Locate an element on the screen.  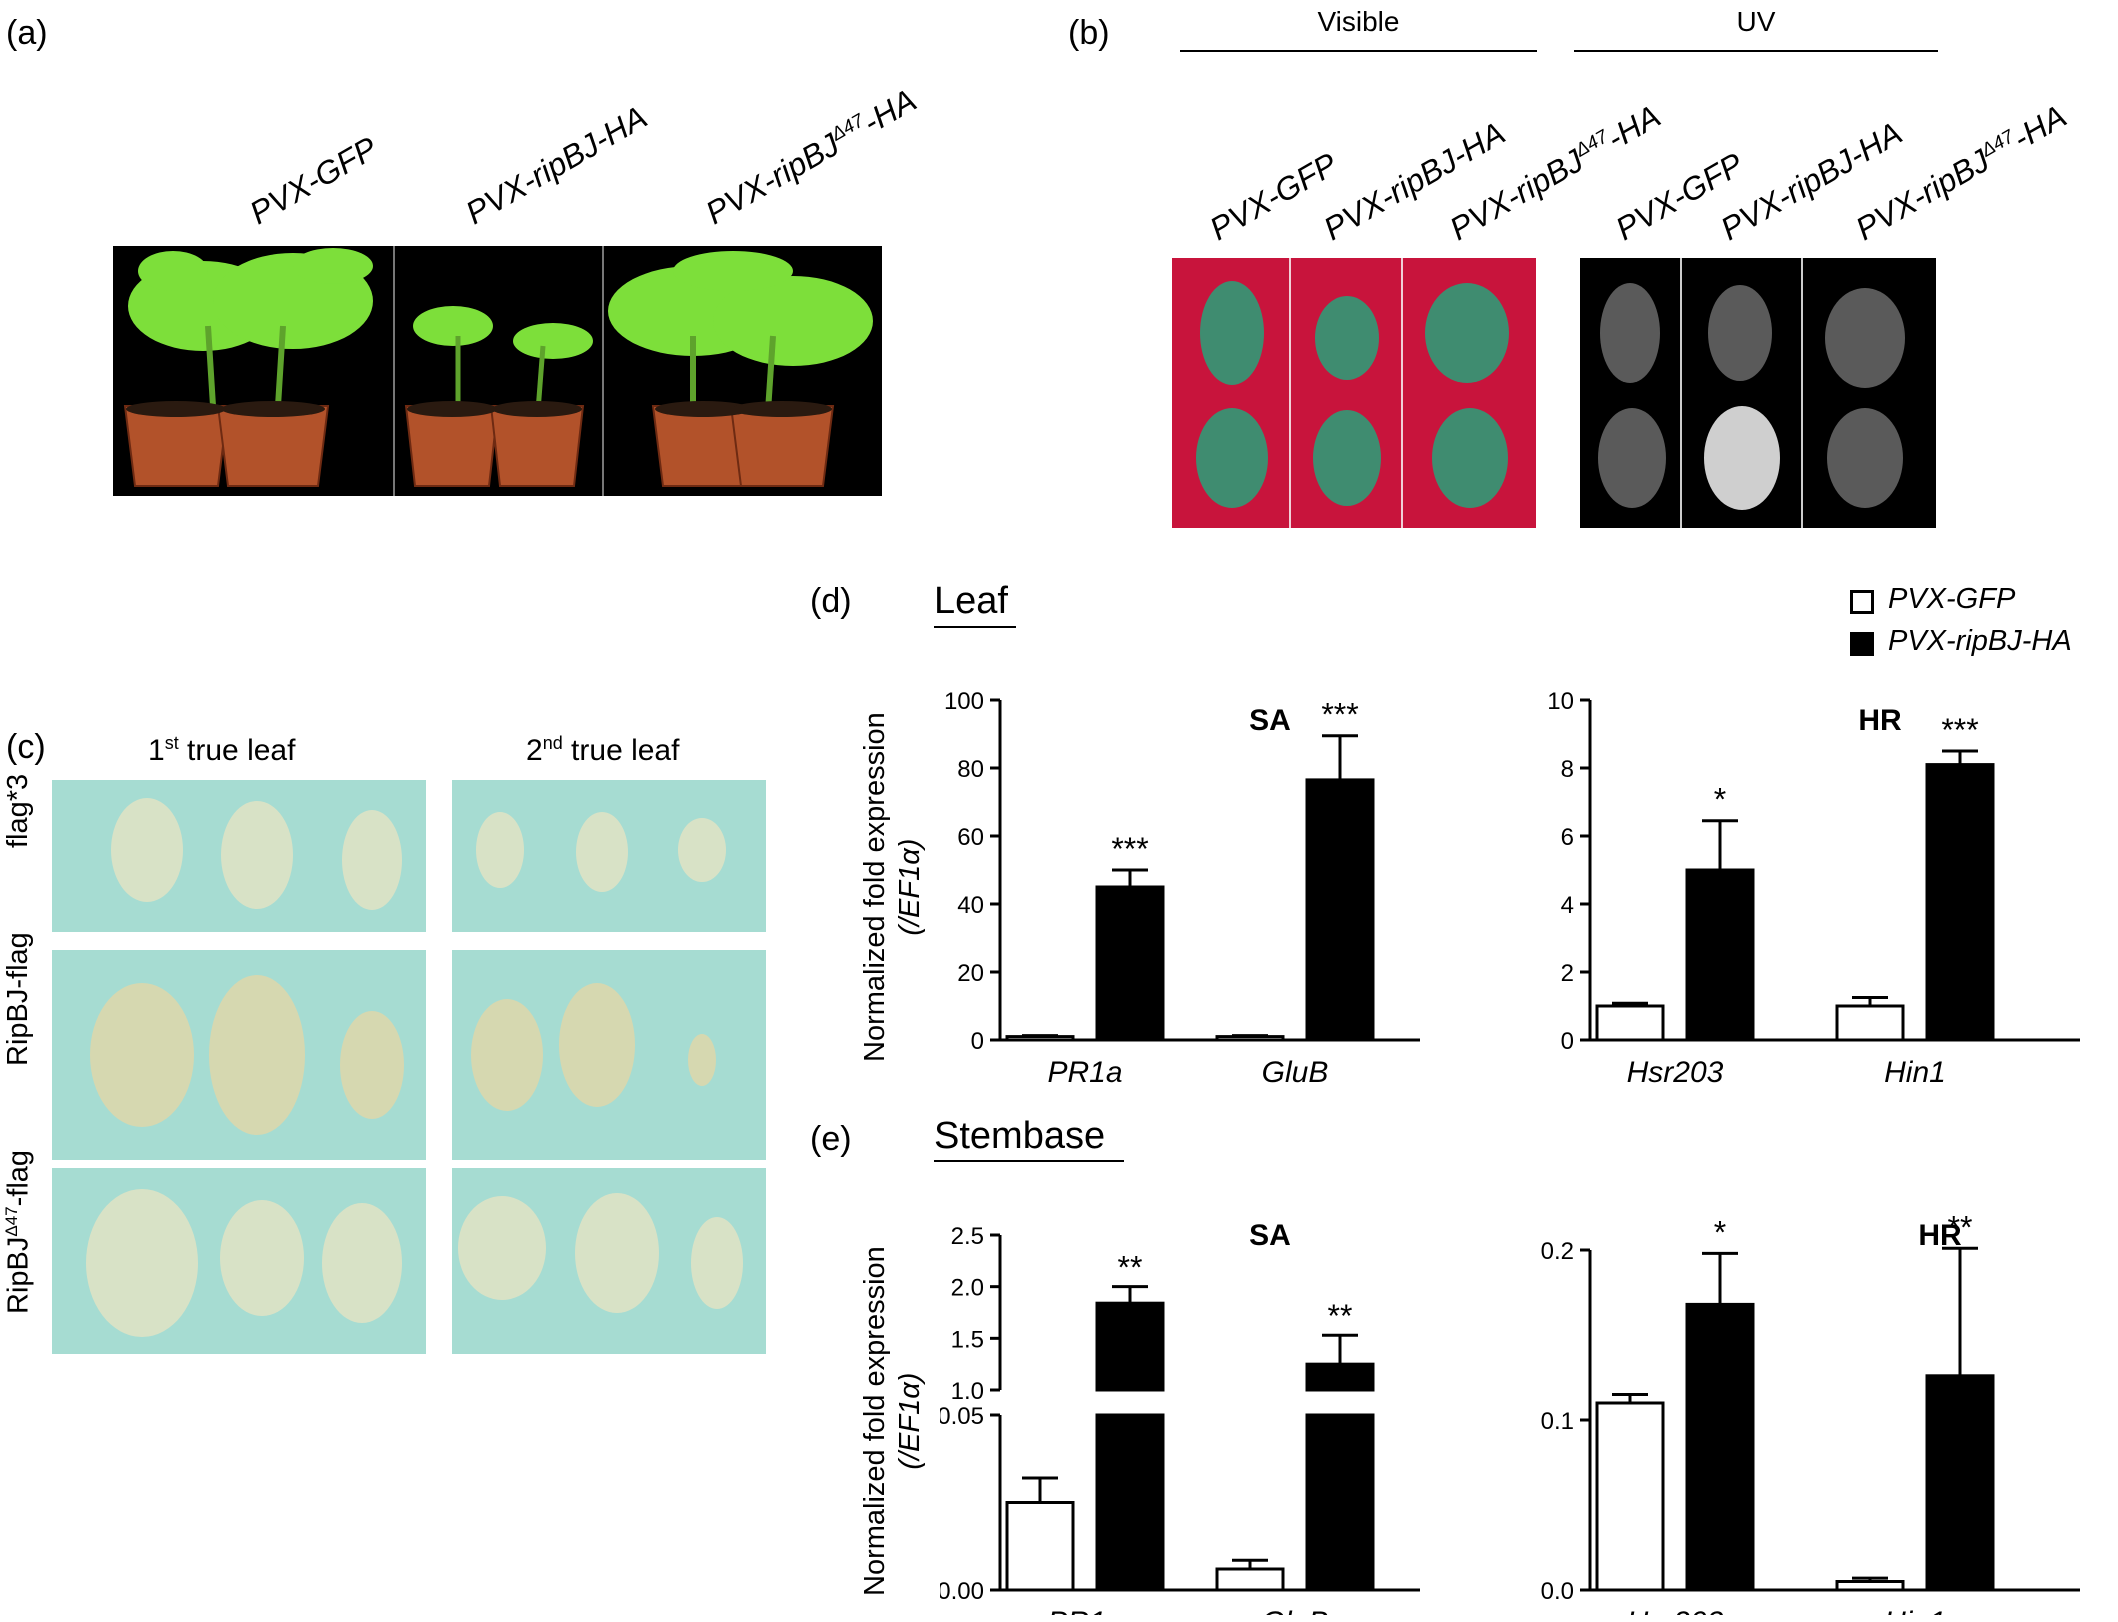
leaf-photo-ripbj-d47-1st is located at coordinates (239, 1261).